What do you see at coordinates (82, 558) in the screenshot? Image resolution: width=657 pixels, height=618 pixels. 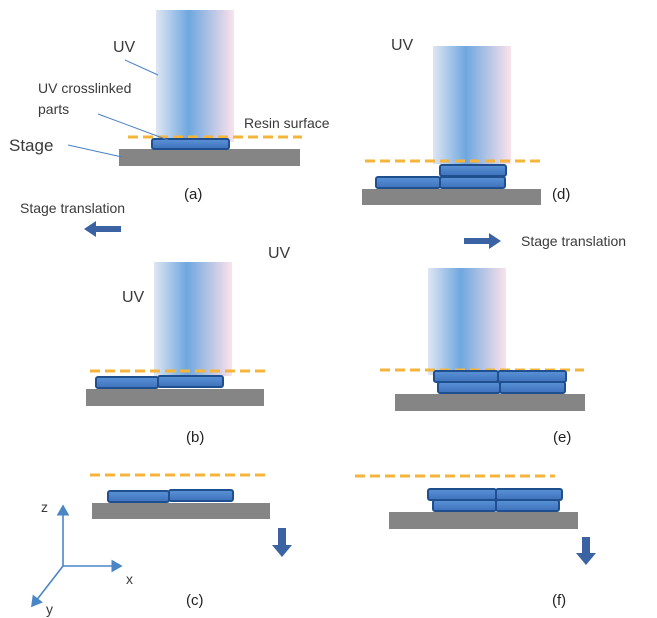 I see `xyz-axes: z x y` at bounding box center [82, 558].